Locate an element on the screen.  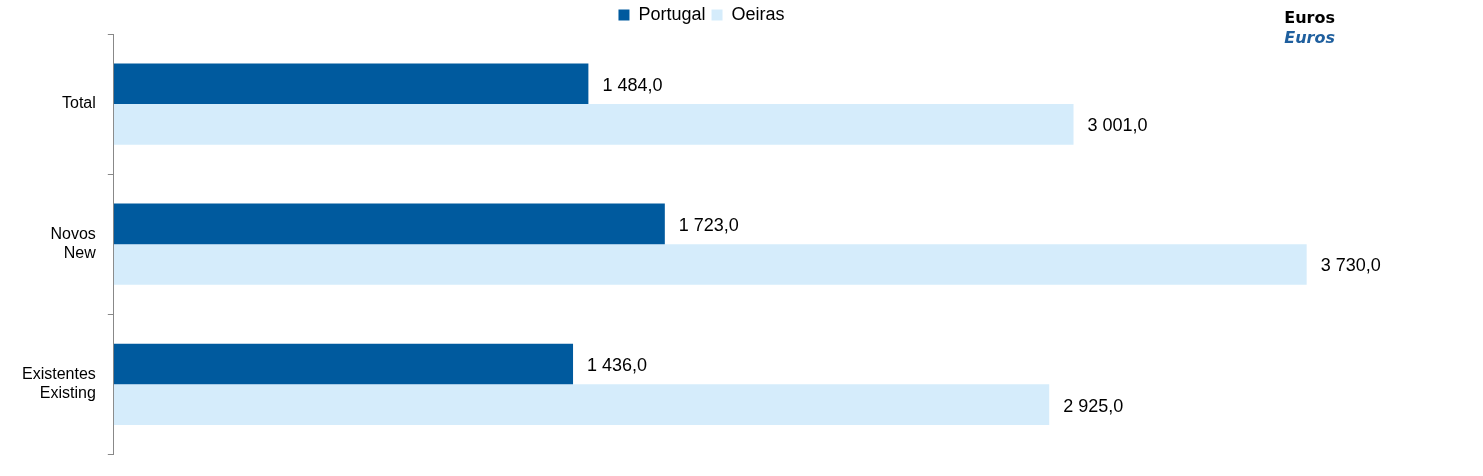
legend-label: Portugal is located at coordinates (672, 13).